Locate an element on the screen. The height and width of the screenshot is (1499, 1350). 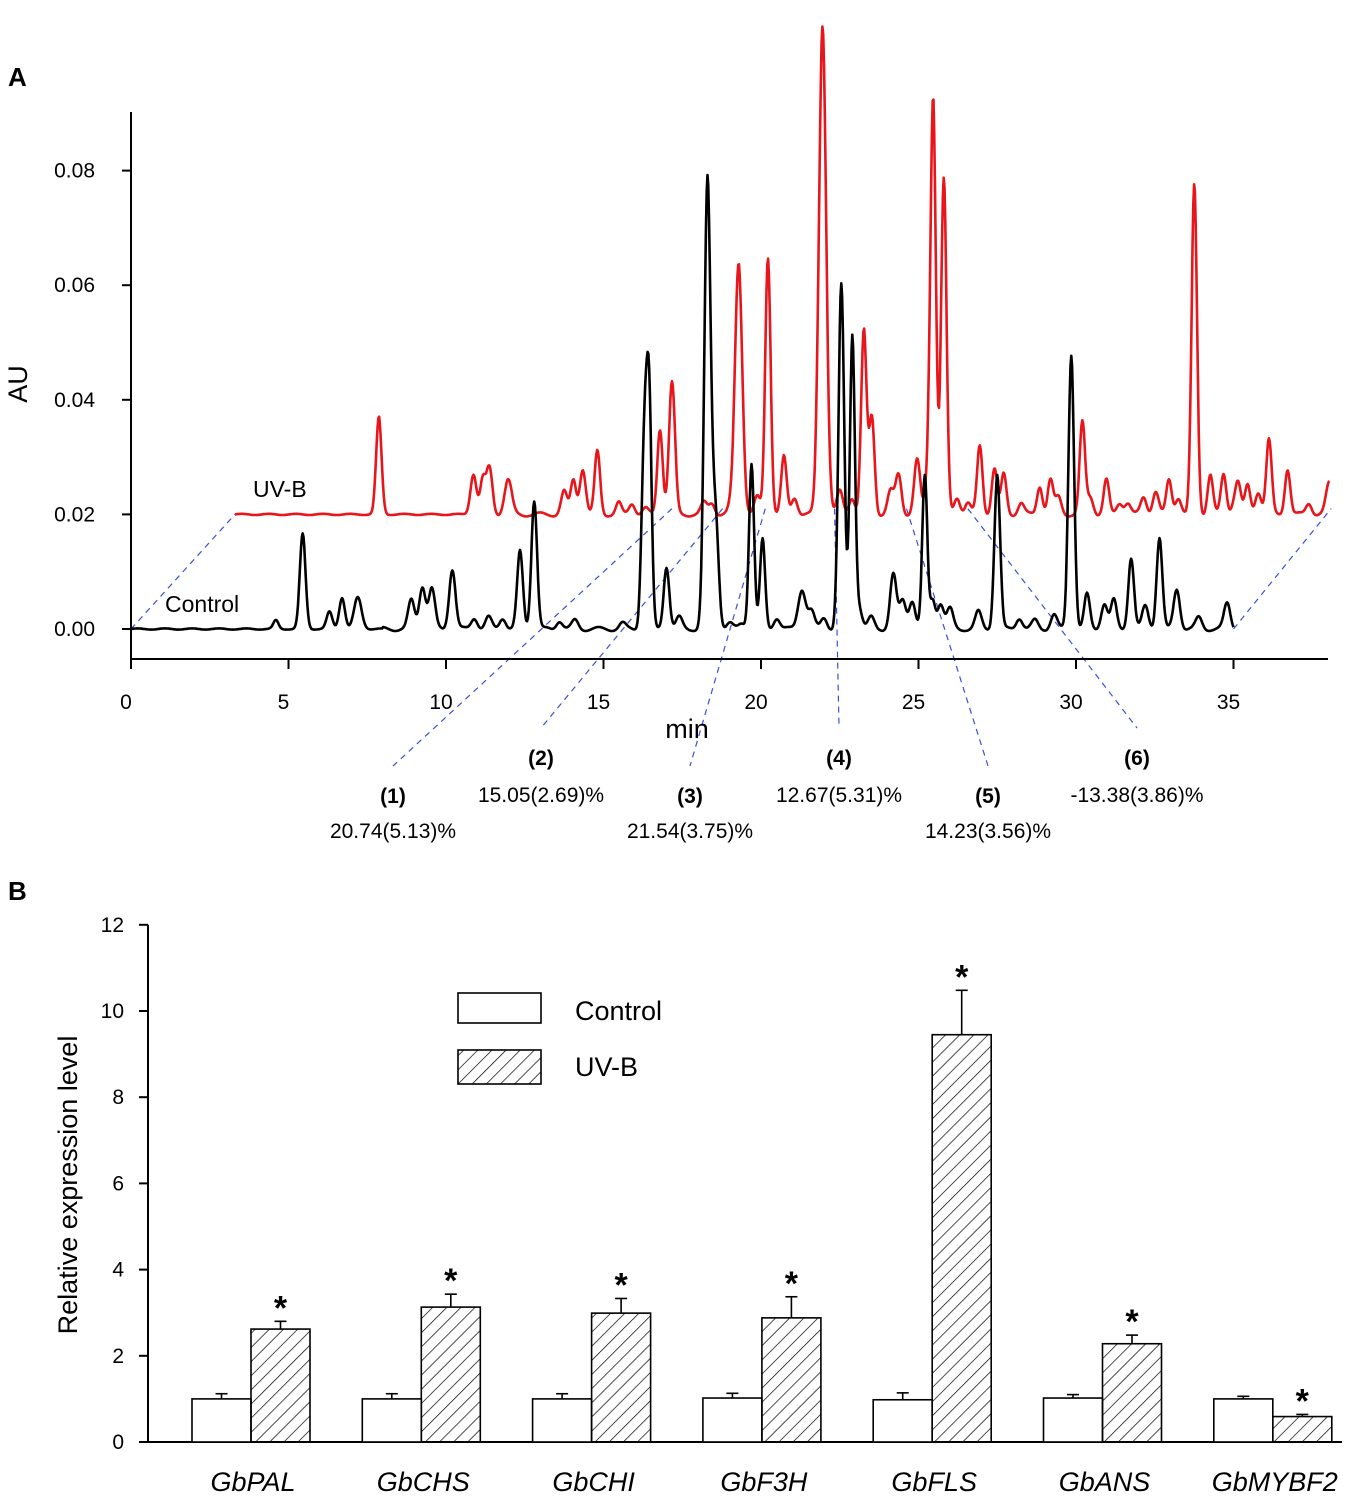
legend-uvb-swatch is located at coordinates (499, 1067).